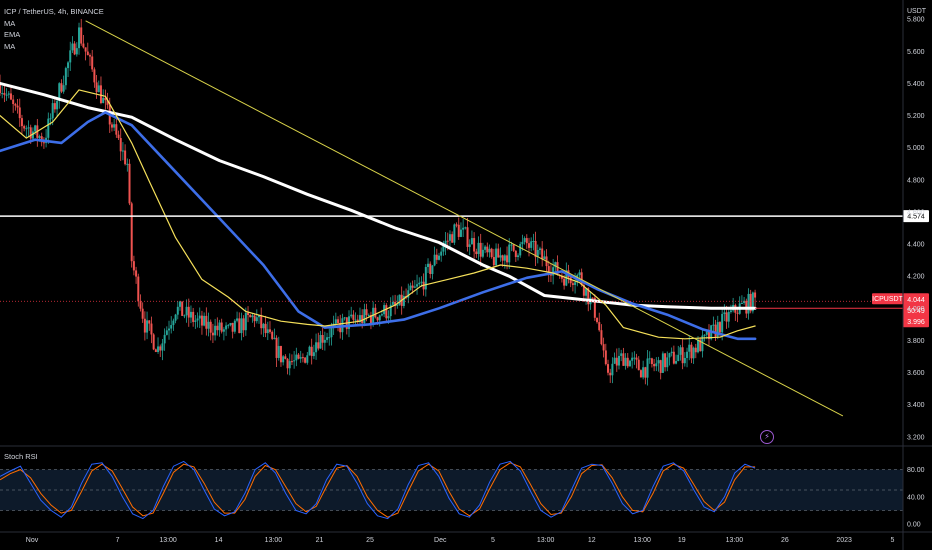  Describe the element at coordinates (378, 490) in the screenshot. I see `stoch-rsi-k-line` at that location.